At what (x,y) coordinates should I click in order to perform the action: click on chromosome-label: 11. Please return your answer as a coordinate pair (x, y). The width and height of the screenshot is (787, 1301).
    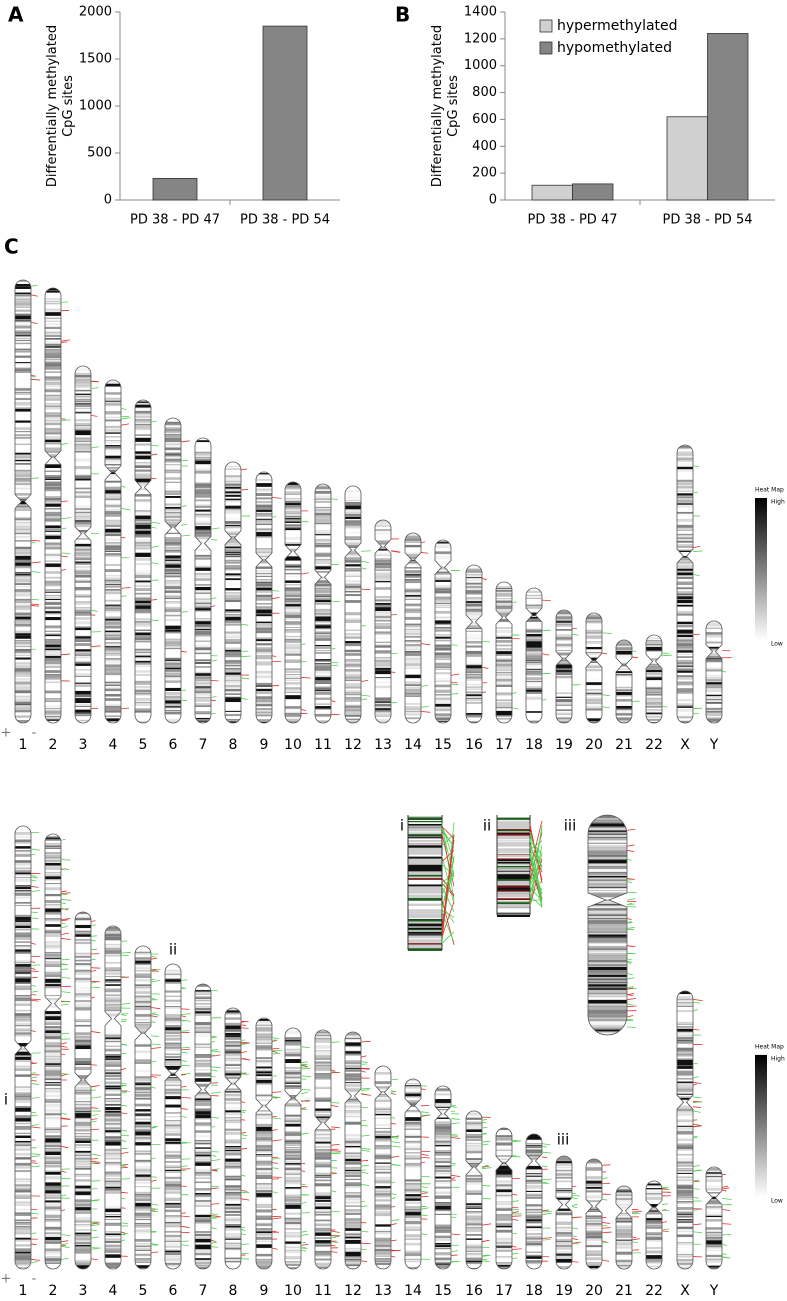
    Looking at the image, I should click on (323, 745).